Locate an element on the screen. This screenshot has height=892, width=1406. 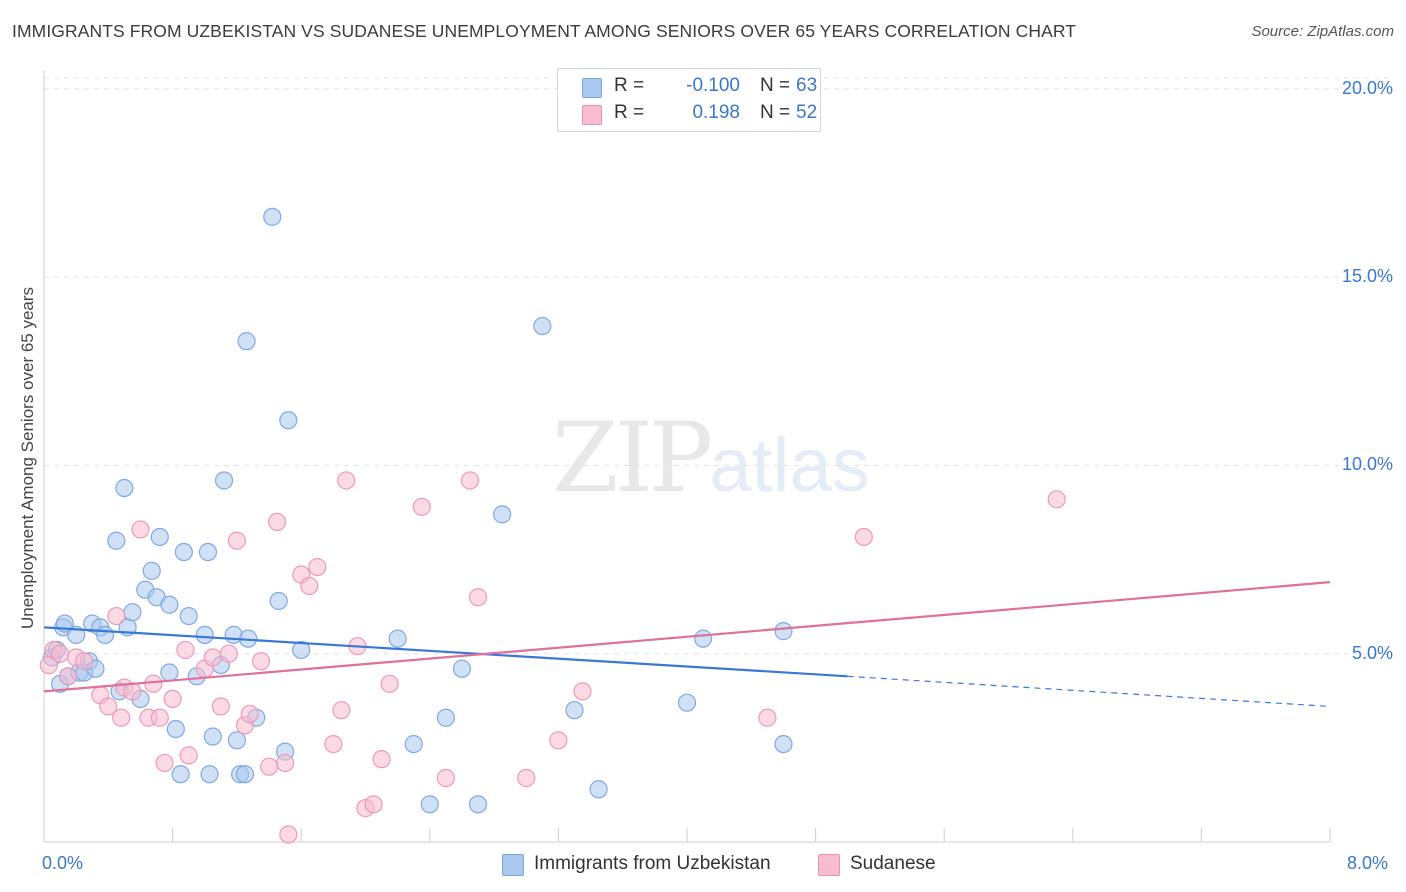
r-value: 0.198 is located at coordinates (716, 112).